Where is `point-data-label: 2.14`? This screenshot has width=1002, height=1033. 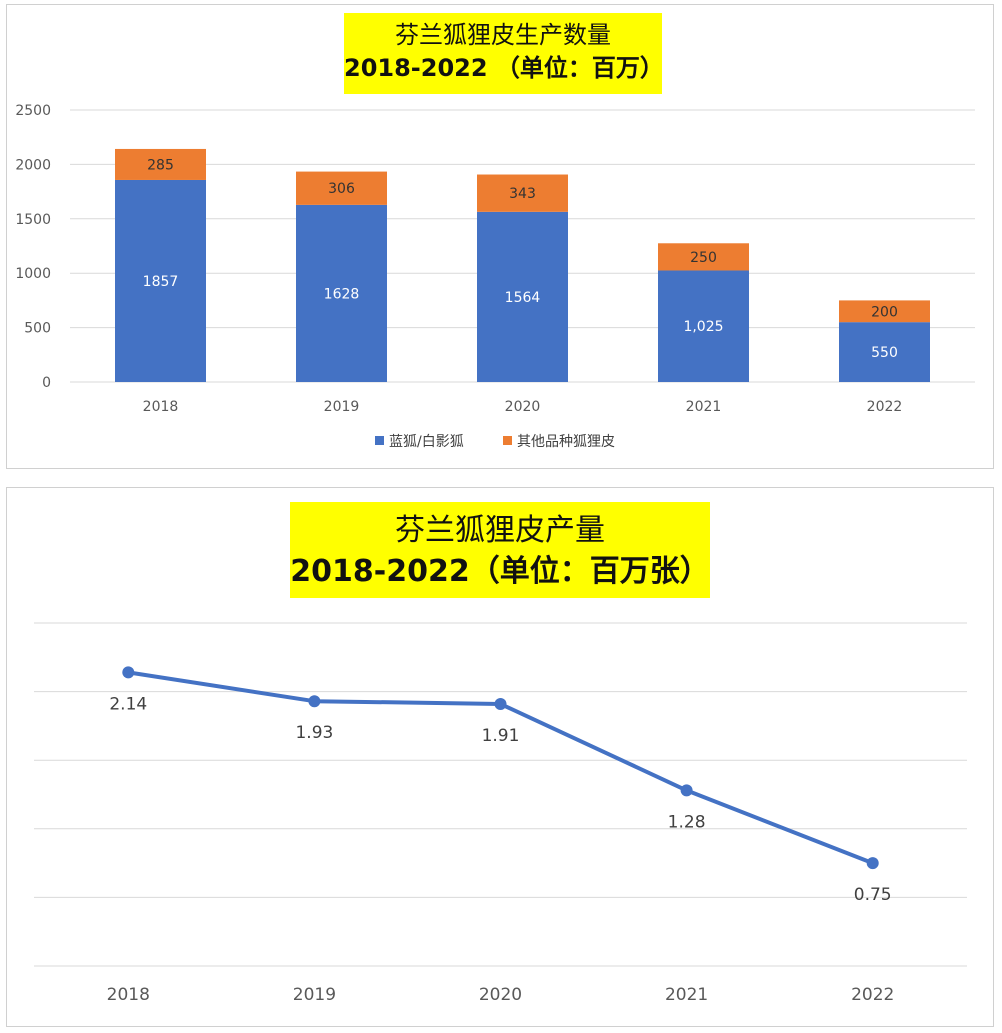 point-data-label: 2.14 is located at coordinates (128, 704).